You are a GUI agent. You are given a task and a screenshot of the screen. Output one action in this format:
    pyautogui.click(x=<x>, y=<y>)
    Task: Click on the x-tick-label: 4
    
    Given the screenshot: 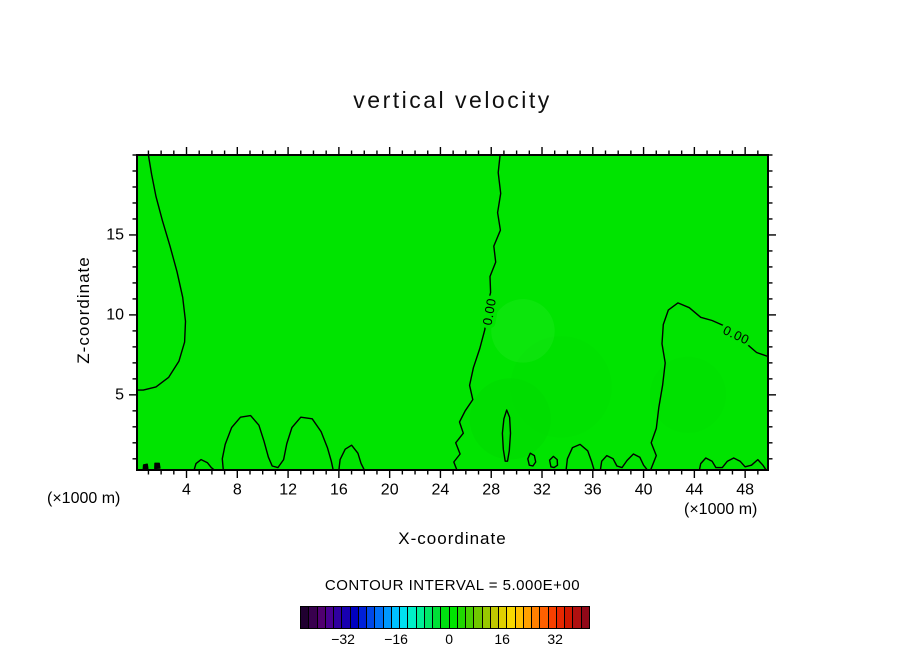 What is the action you would take?
    pyautogui.click(x=186, y=489)
    